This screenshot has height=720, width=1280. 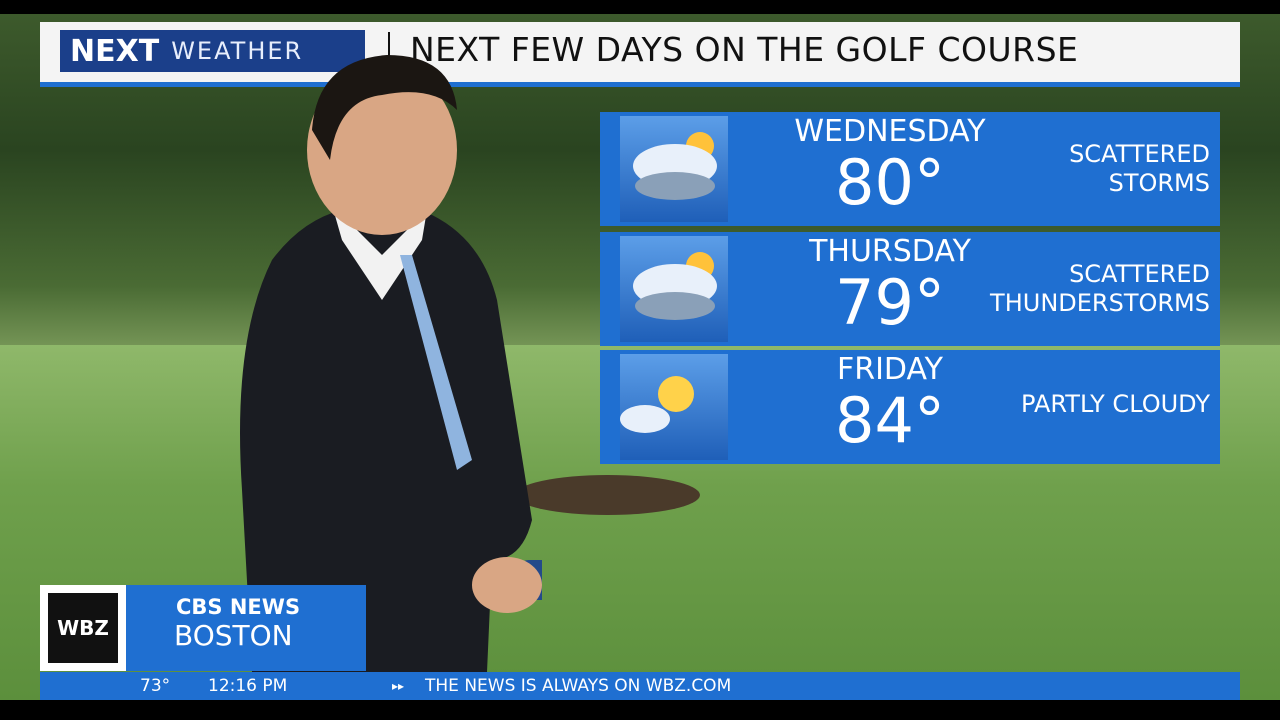 I want to click on ticker-arrow: ▸▸, so click(x=398, y=686).